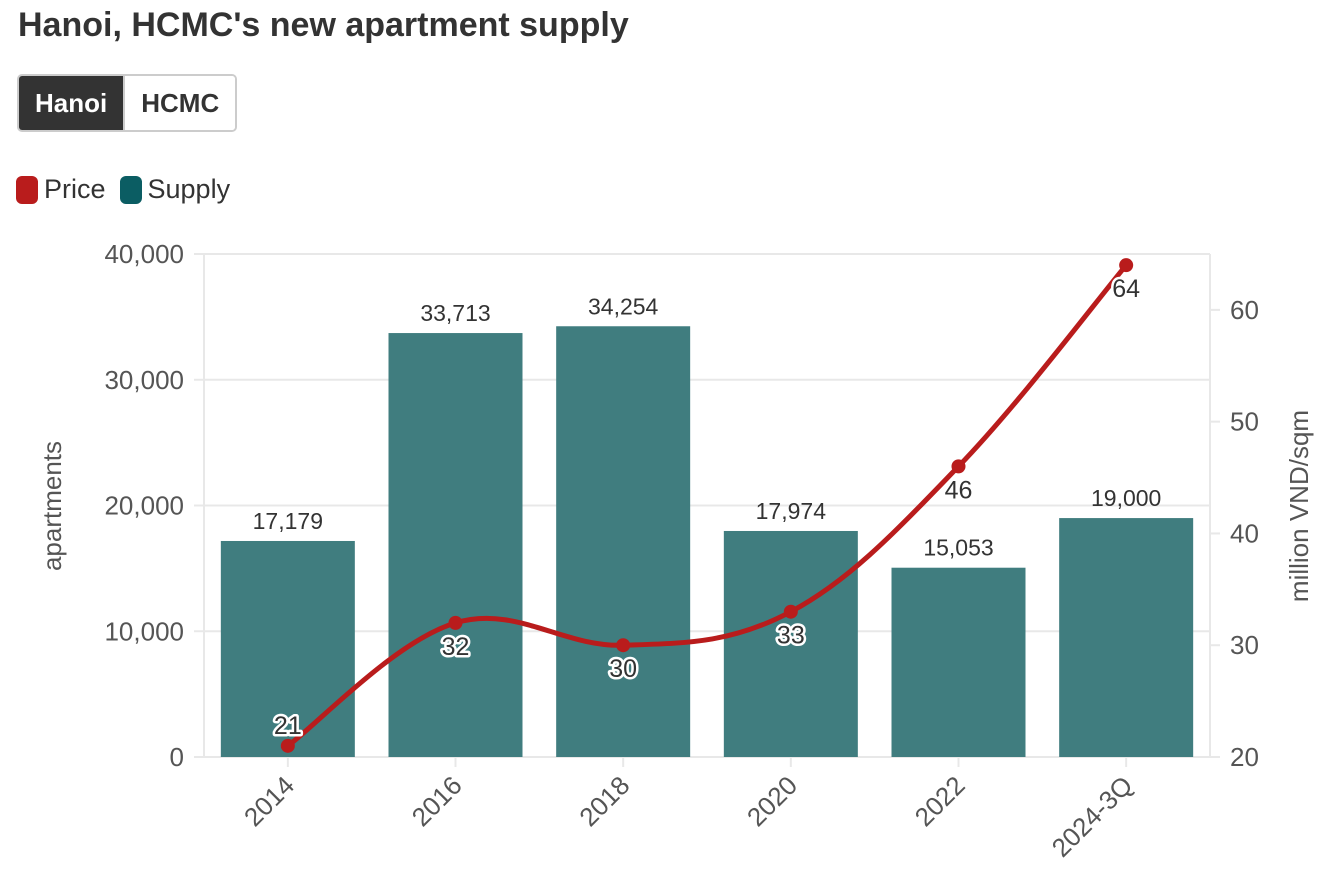 This screenshot has width=1332, height=892. What do you see at coordinates (189, 189) in the screenshot?
I see `legend-label-supply: Supply` at bounding box center [189, 189].